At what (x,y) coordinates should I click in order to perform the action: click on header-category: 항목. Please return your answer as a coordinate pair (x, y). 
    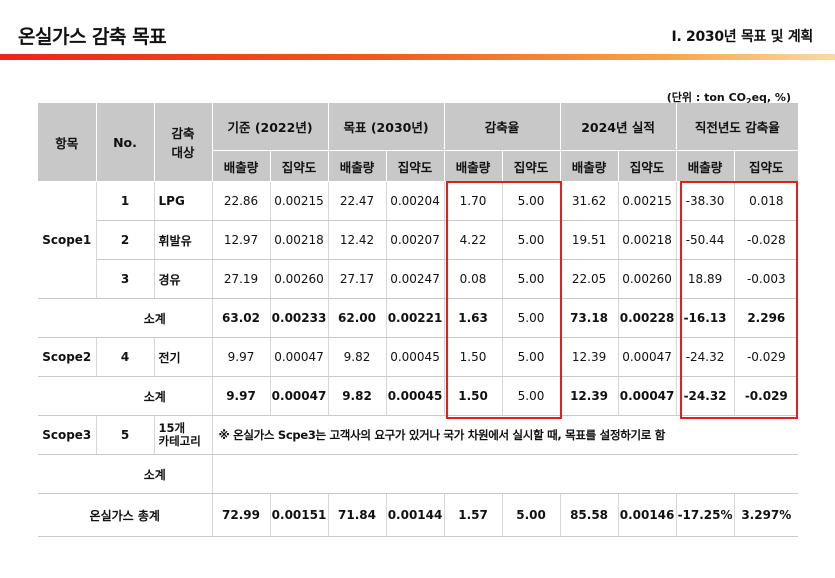
    Looking at the image, I should click on (67, 142).